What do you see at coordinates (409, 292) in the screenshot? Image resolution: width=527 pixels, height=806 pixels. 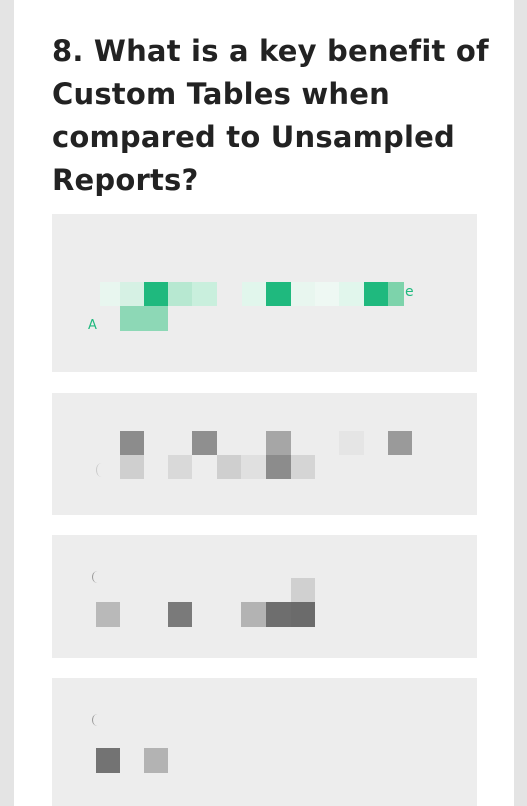 I see `partial-letter-e: e` at bounding box center [409, 292].